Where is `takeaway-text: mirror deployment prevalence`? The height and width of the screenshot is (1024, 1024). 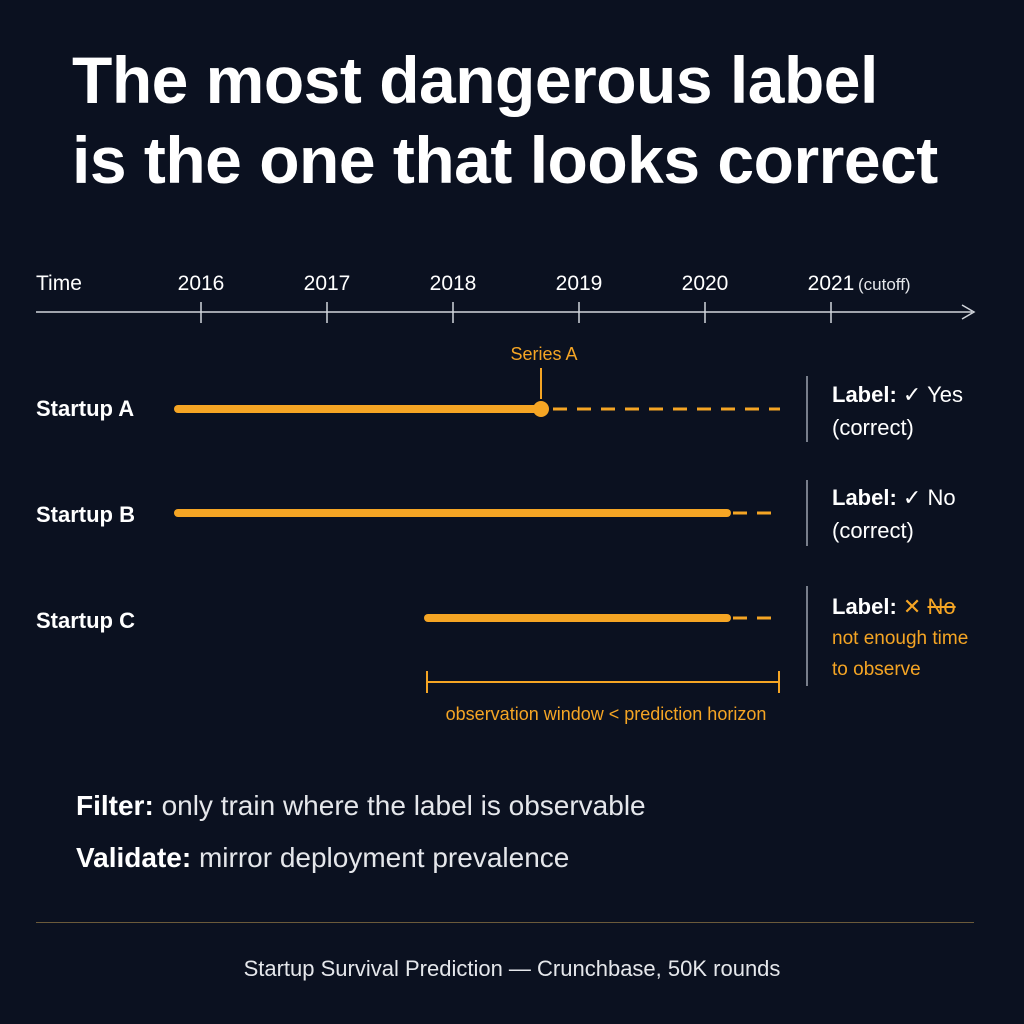
takeaway-text: mirror deployment prevalence is located at coordinates (384, 857).